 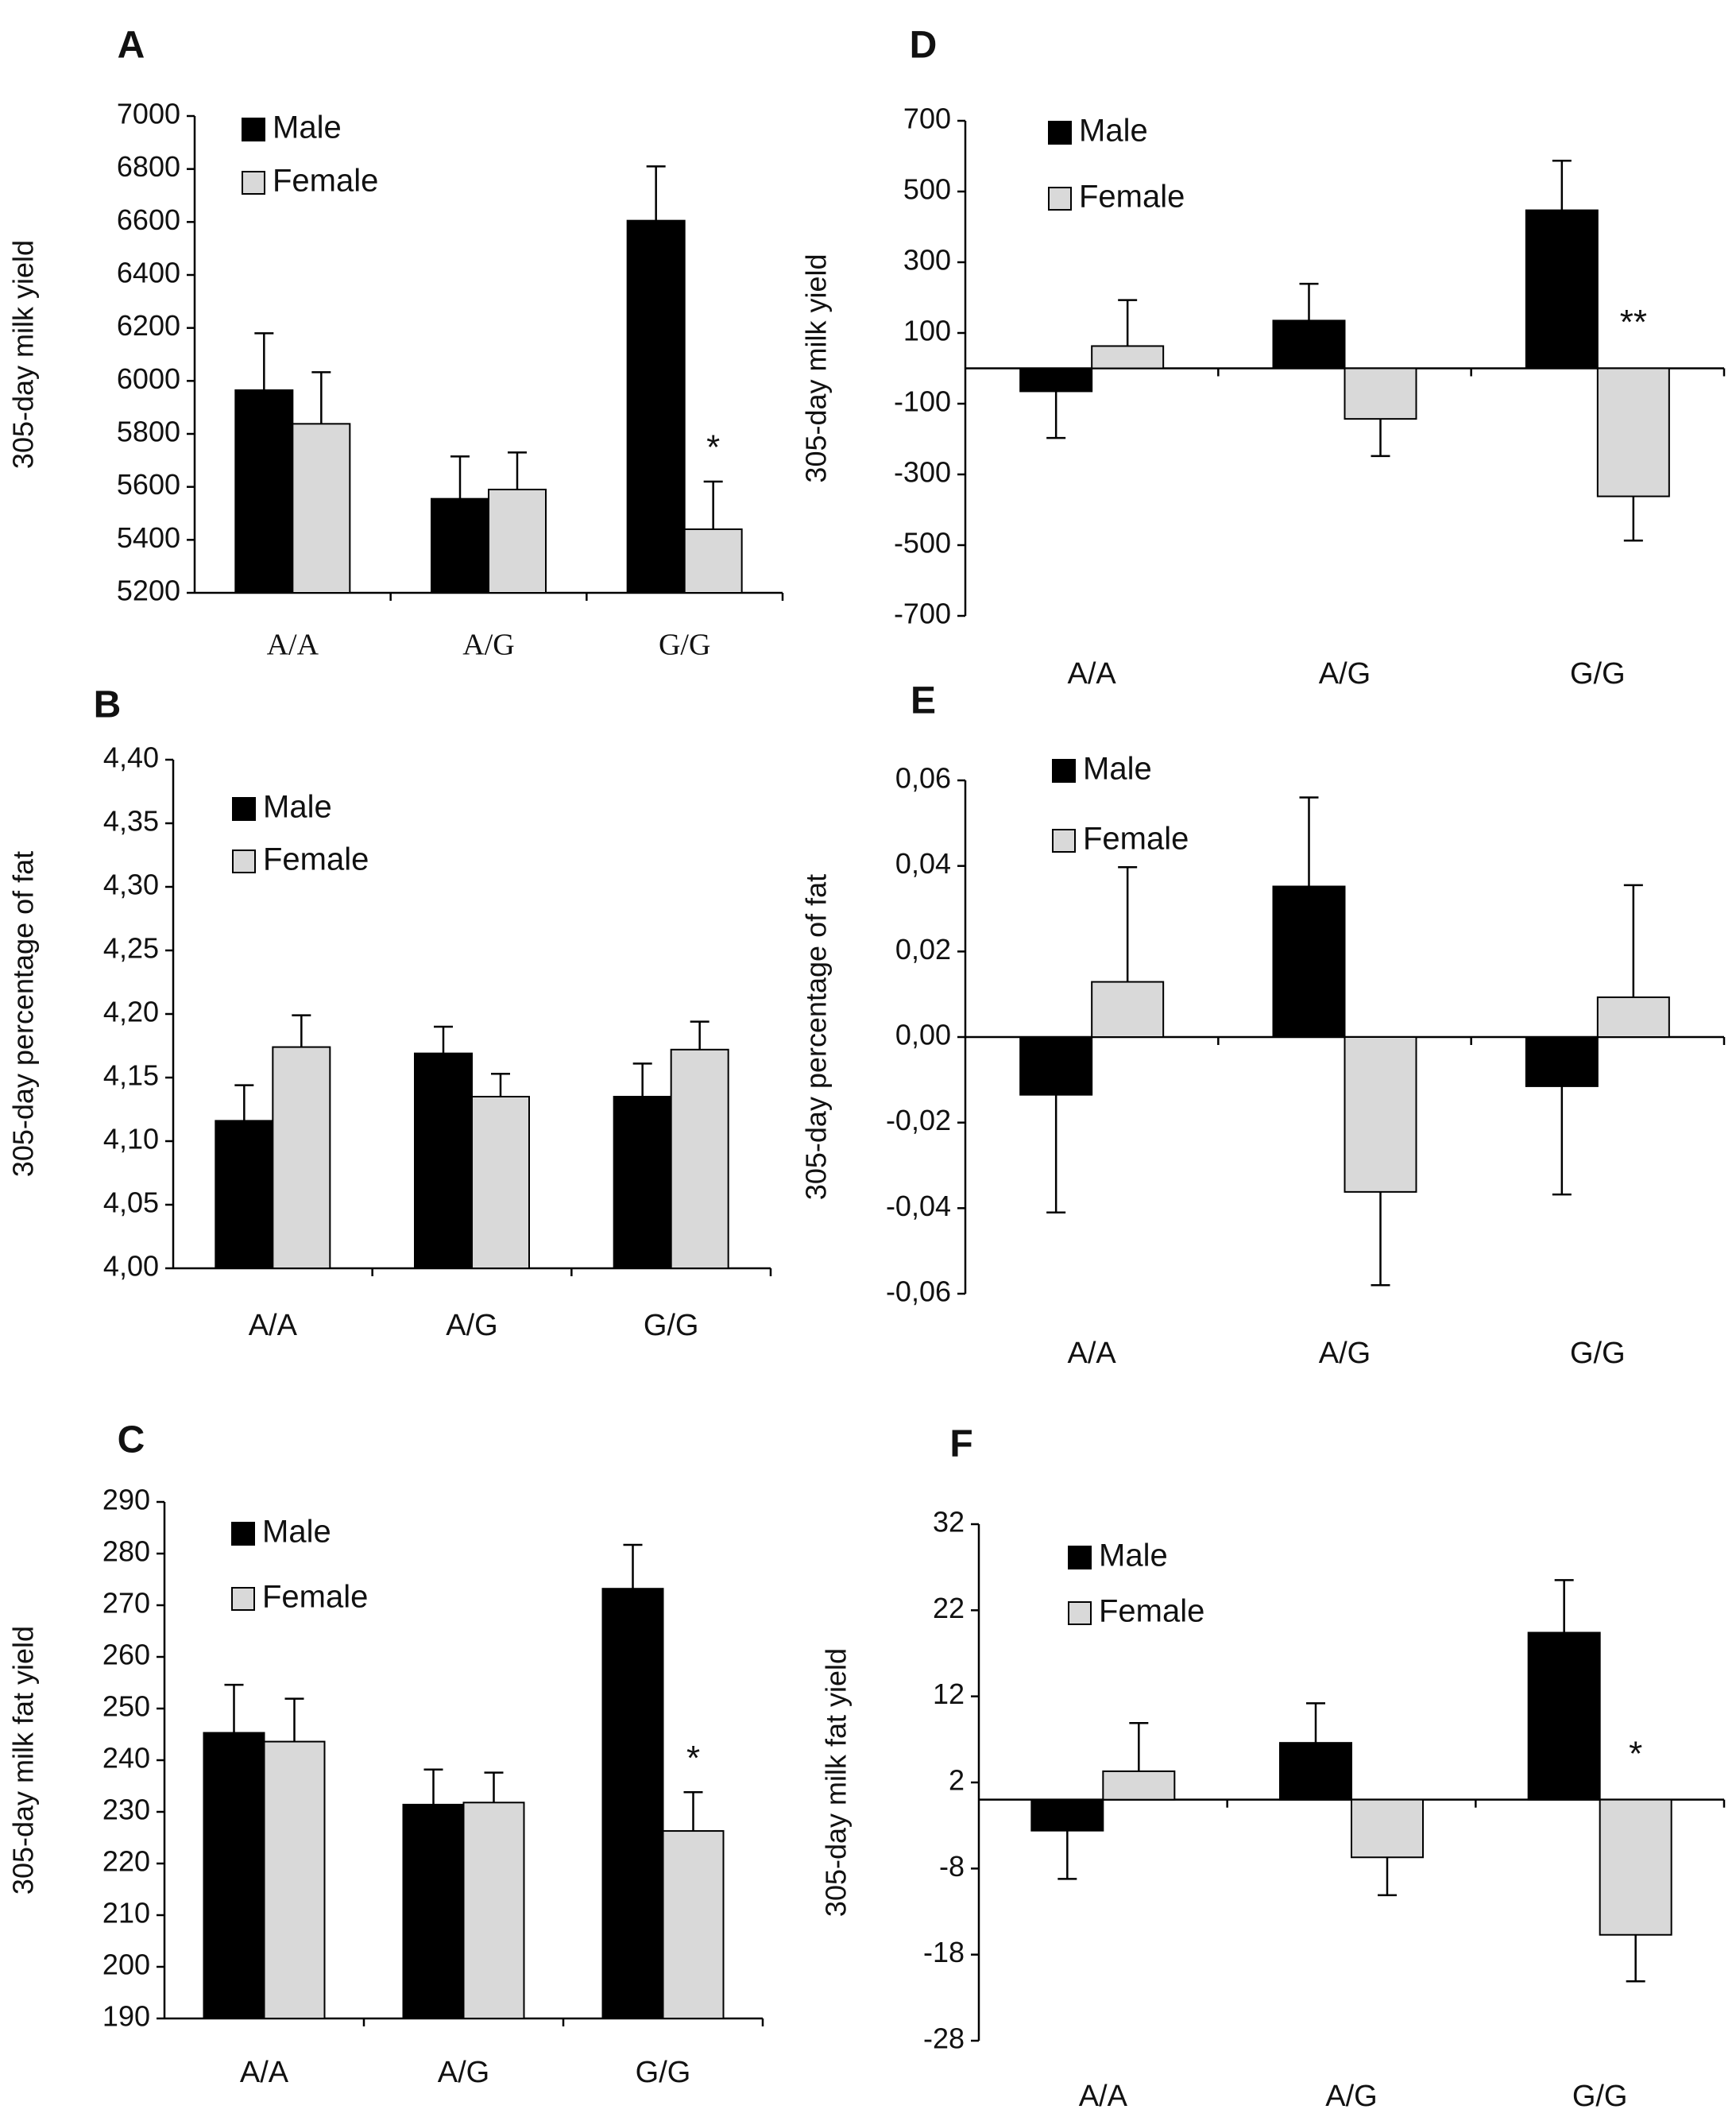 I want to click on y-tick-label: -700, so click(x=922, y=614).